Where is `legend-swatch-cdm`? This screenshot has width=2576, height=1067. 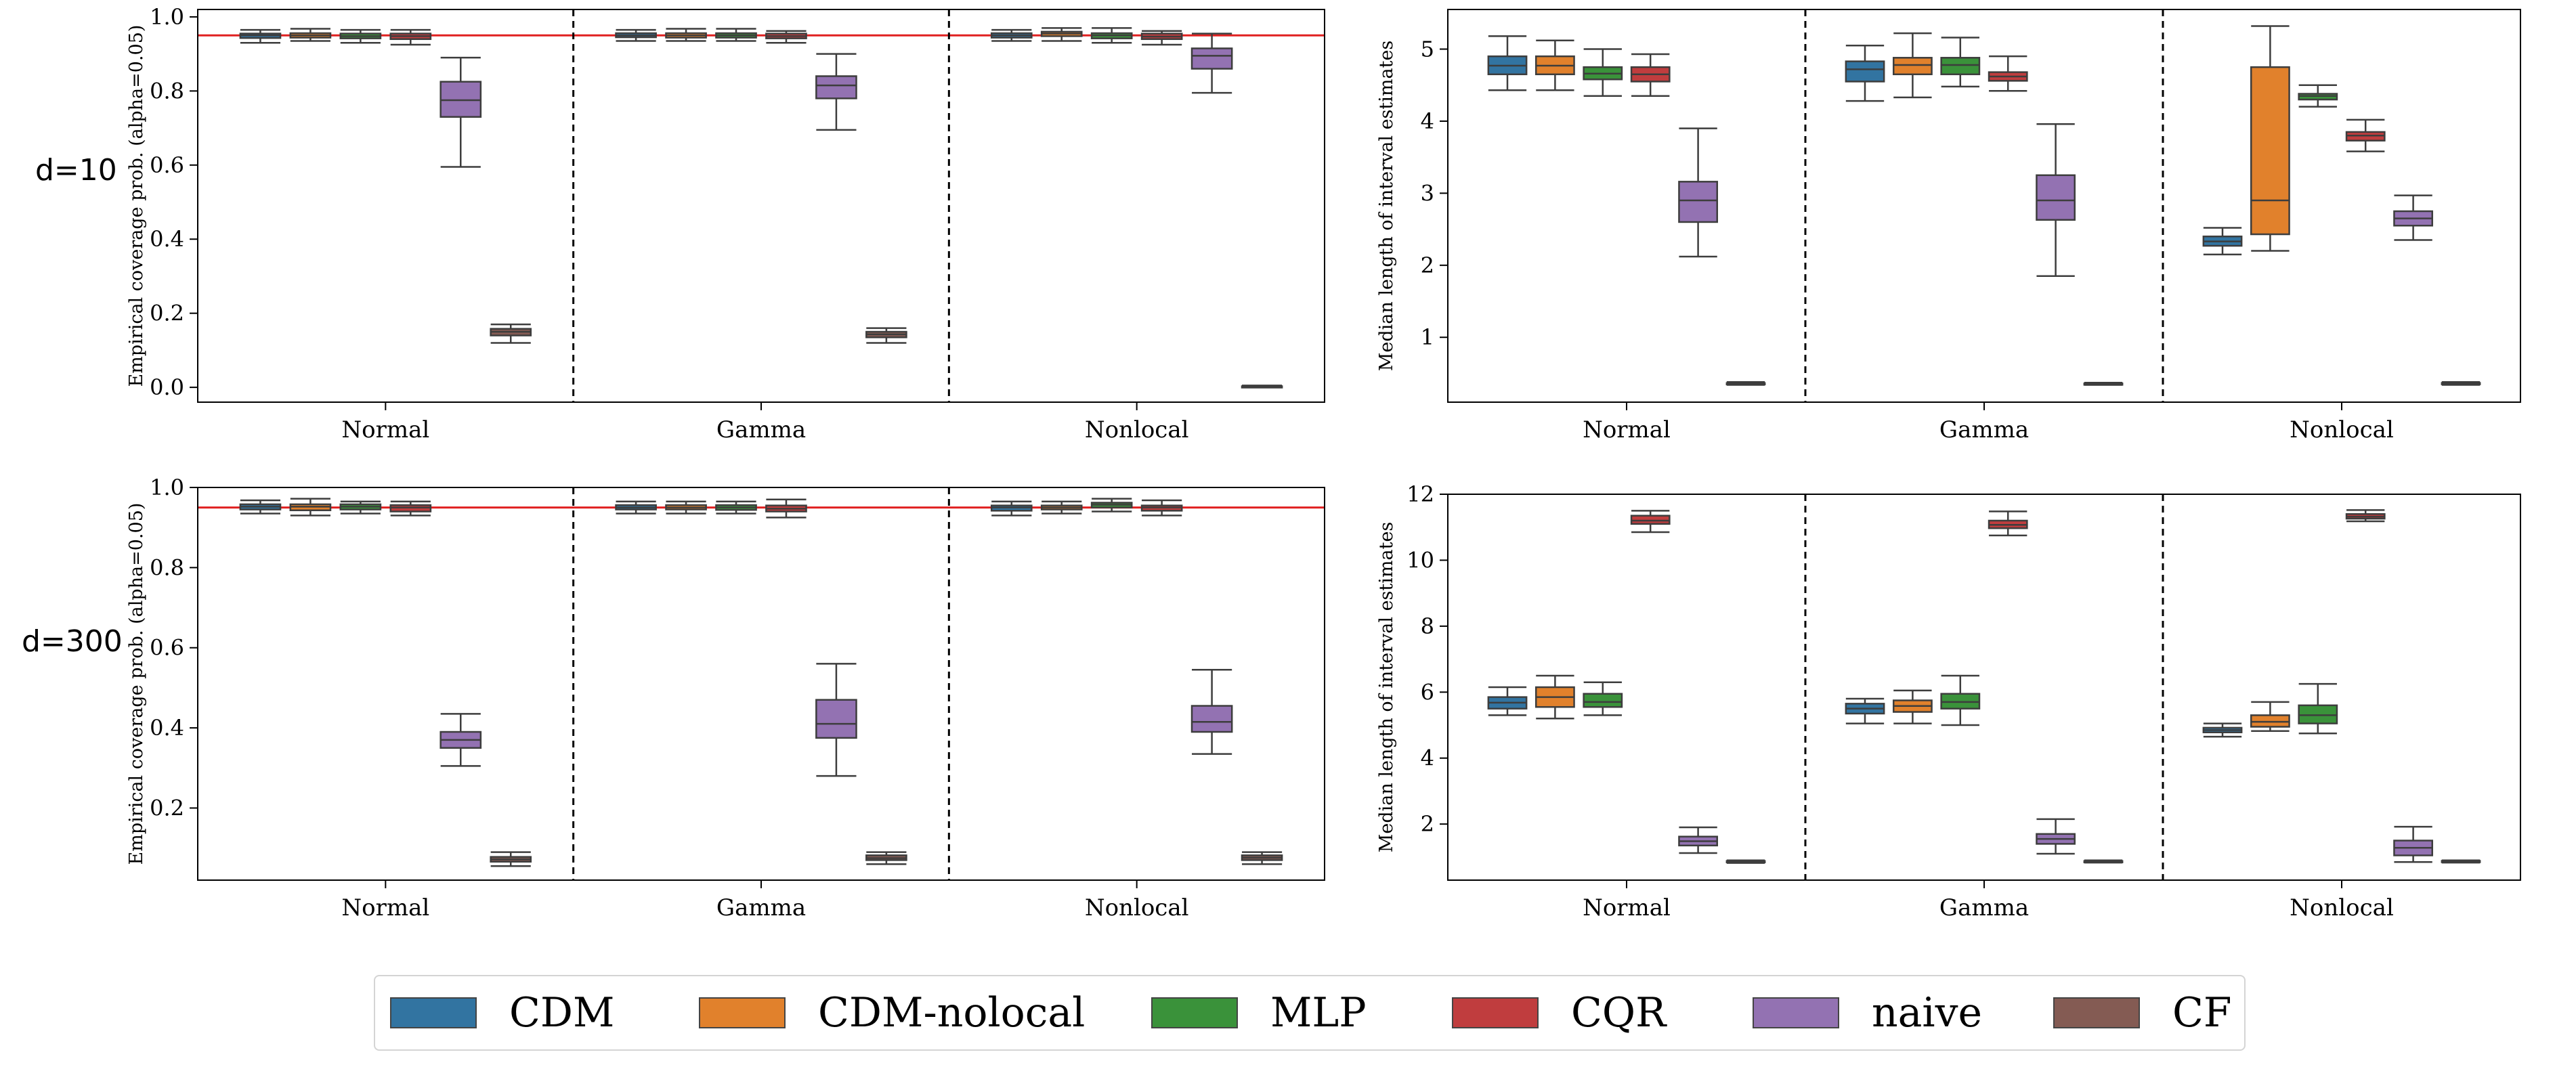
legend-swatch-cdm is located at coordinates (433, 1012).